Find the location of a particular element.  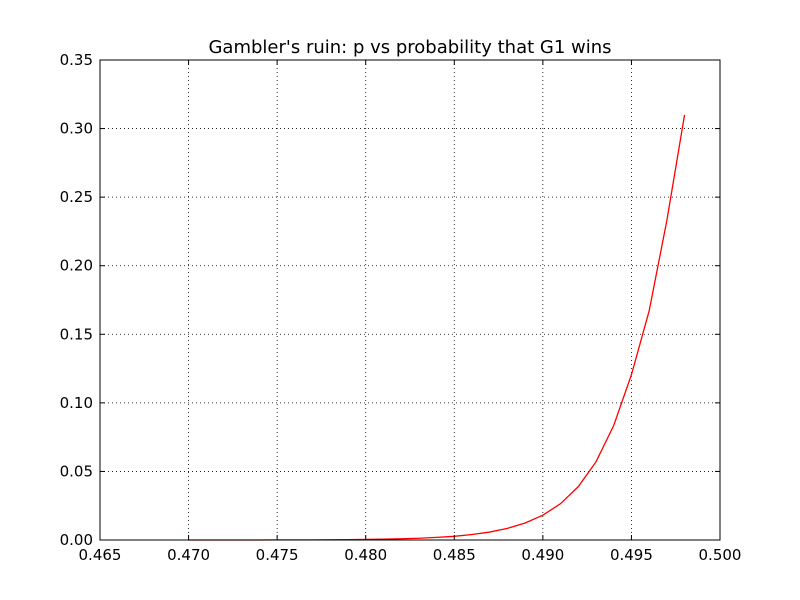

y-tick-label: 0.35 is located at coordinates (76, 60).